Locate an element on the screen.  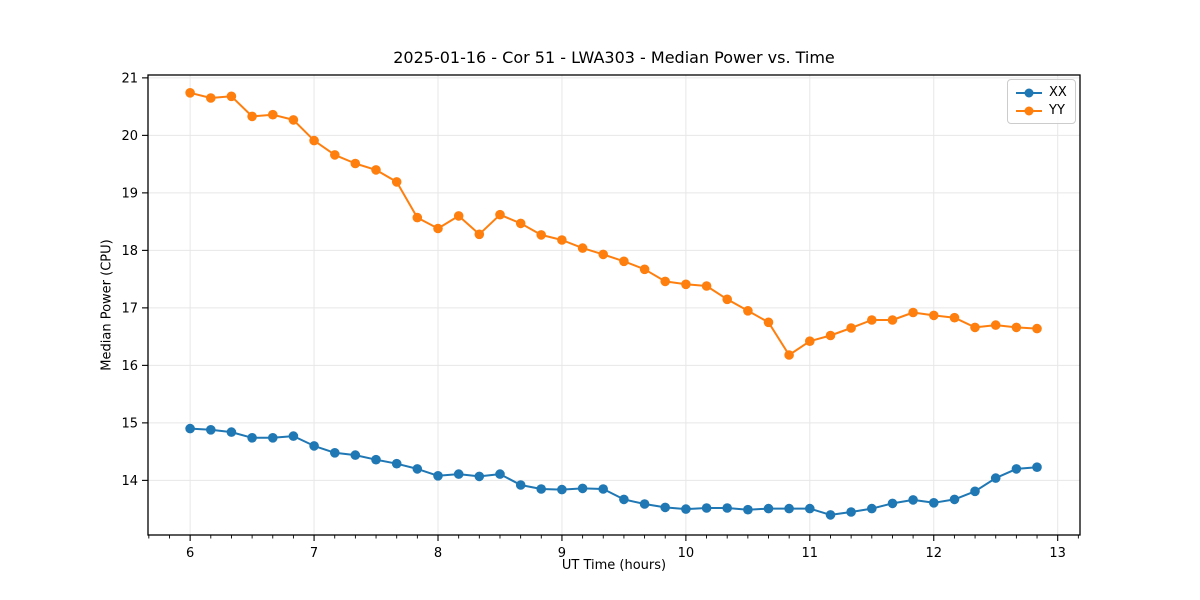
y-tick-label: 19 is located at coordinates (129, 193).